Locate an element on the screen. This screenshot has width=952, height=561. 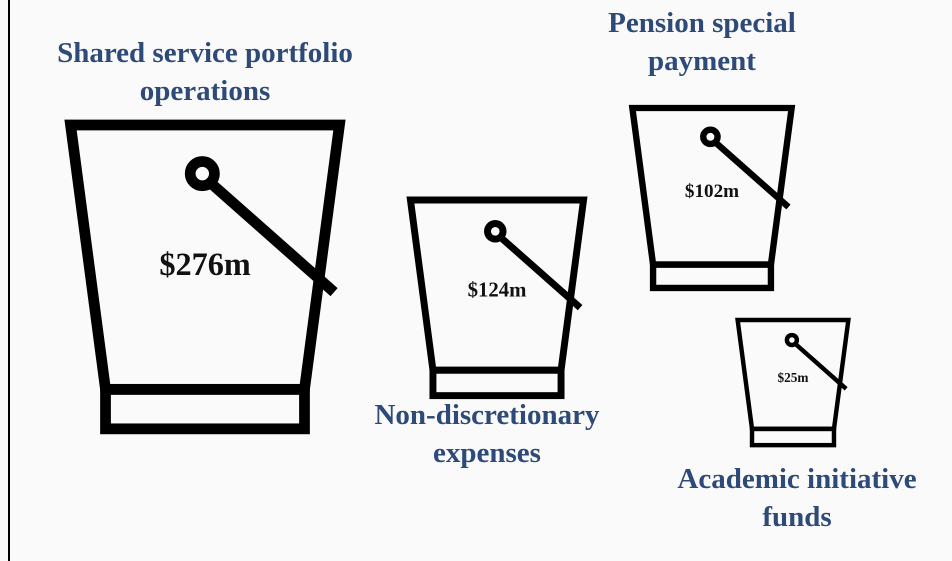
value-label: $102m is located at coordinates (712, 191).